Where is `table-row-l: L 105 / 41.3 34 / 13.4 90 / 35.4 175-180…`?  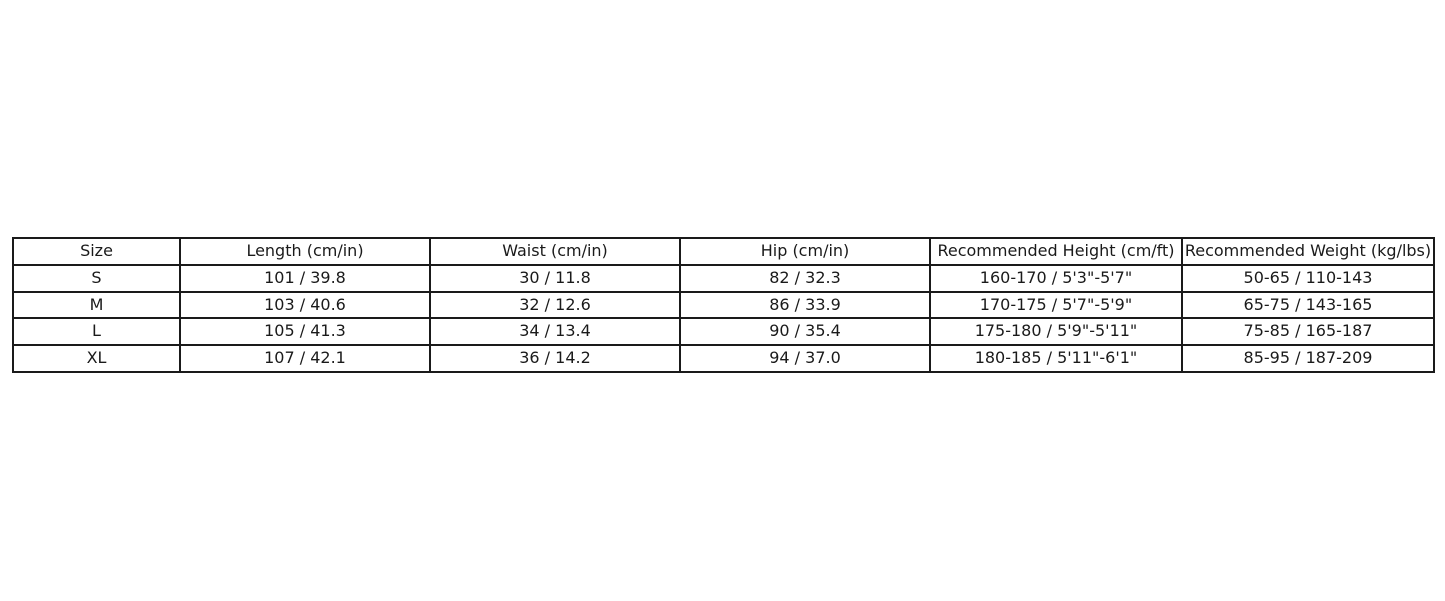 table-row-l: L 105 / 41.3 34 / 13.4 90 / 35.4 175-180… is located at coordinates (723, 332).